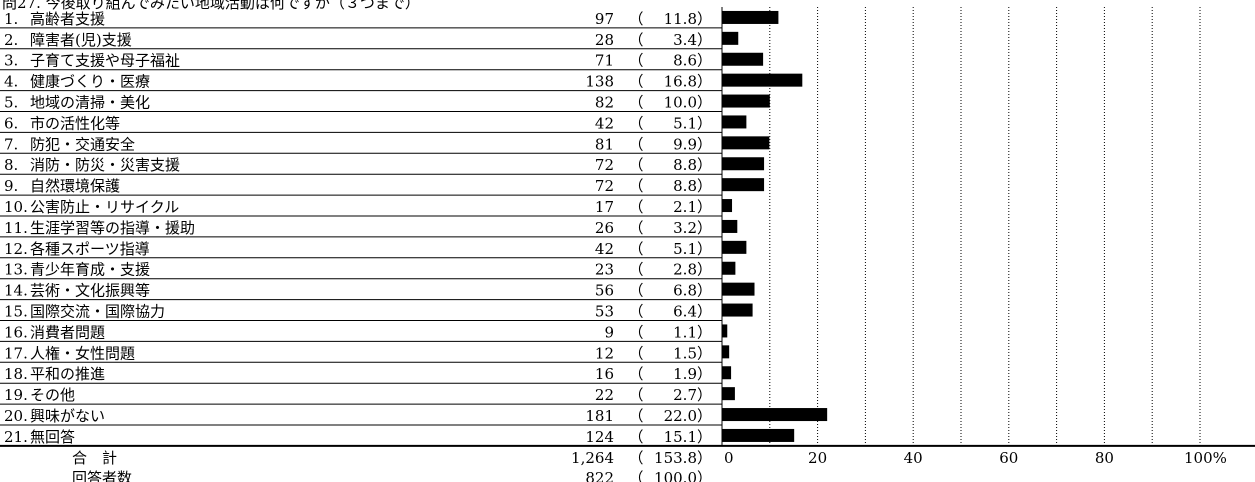 Image resolution: width=1255 pixels, height=482 pixels. What do you see at coordinates (16, 395) in the screenshot?
I see `row-number: 19.` at bounding box center [16, 395].